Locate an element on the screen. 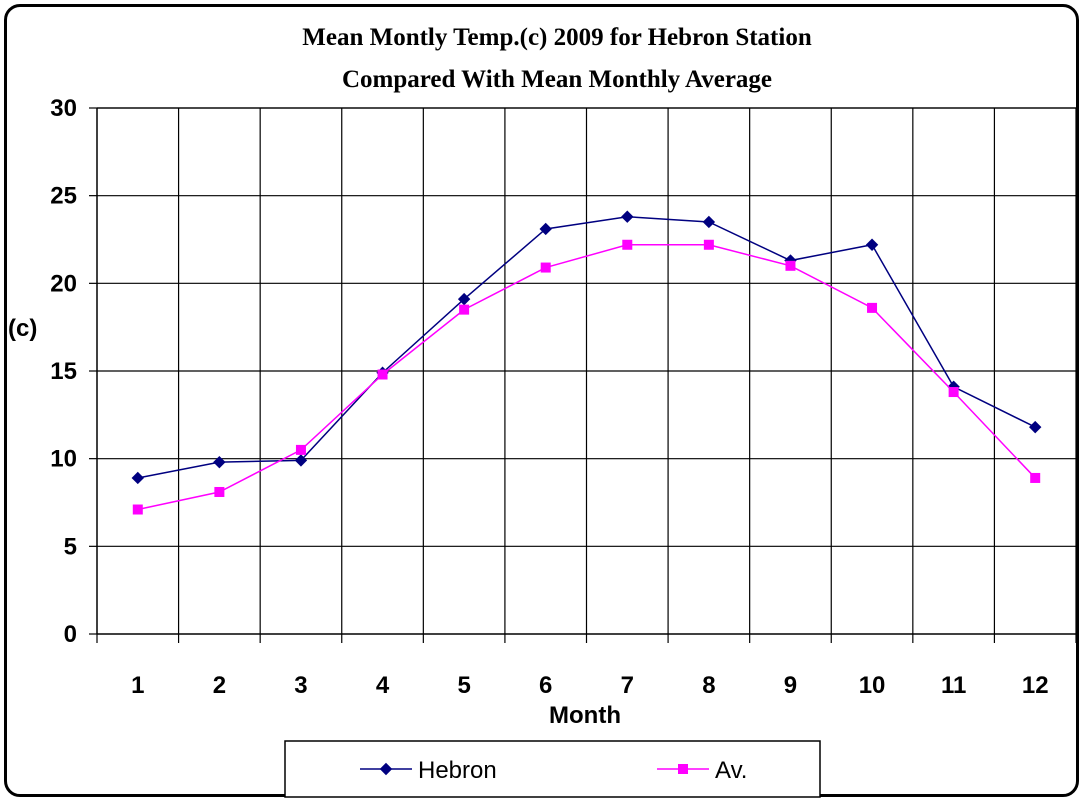 This screenshot has height=801, width=1083. x-tick-label: 2 is located at coordinates (219, 685).